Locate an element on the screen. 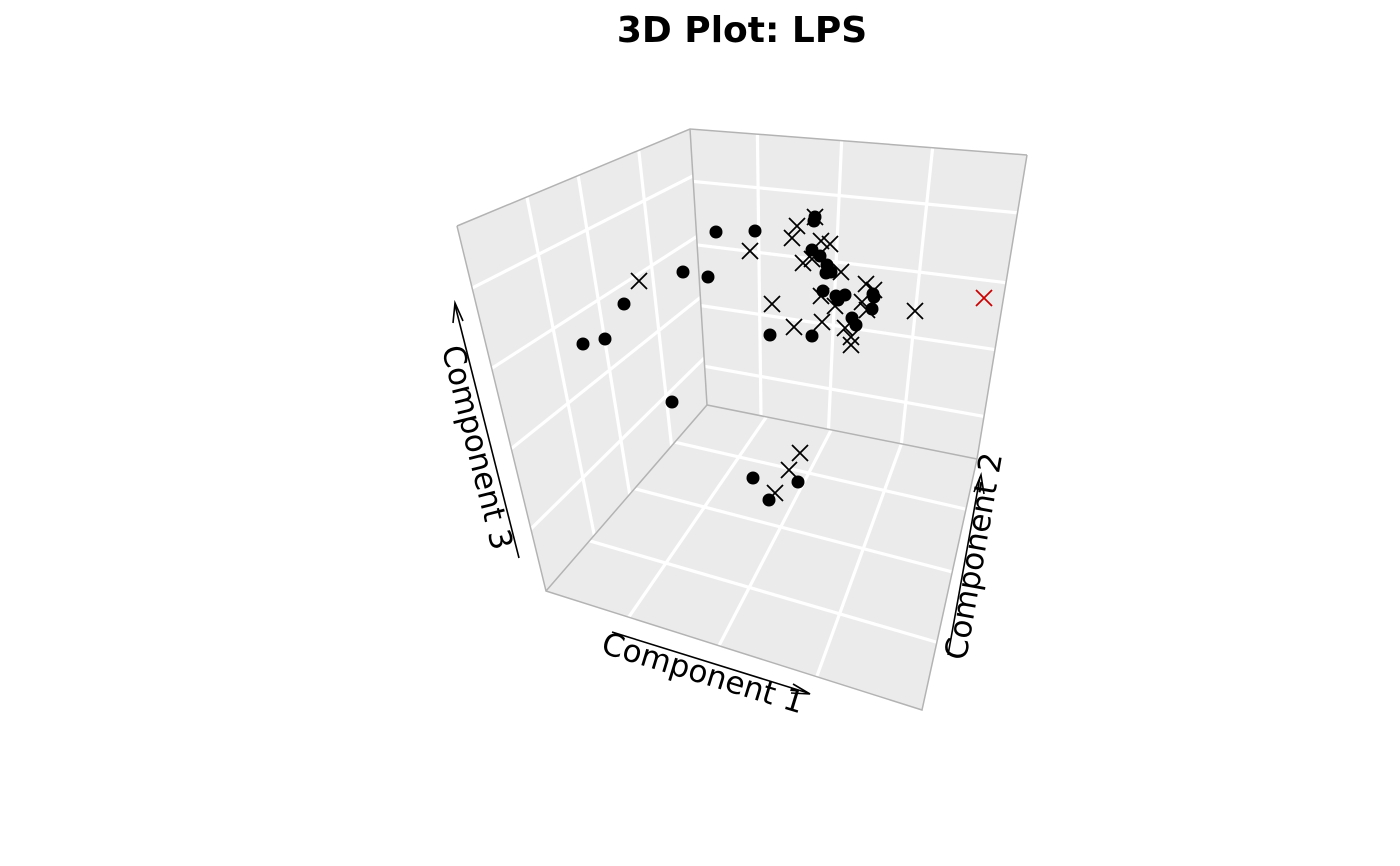  highlight-cross-point is located at coordinates (984, 298).